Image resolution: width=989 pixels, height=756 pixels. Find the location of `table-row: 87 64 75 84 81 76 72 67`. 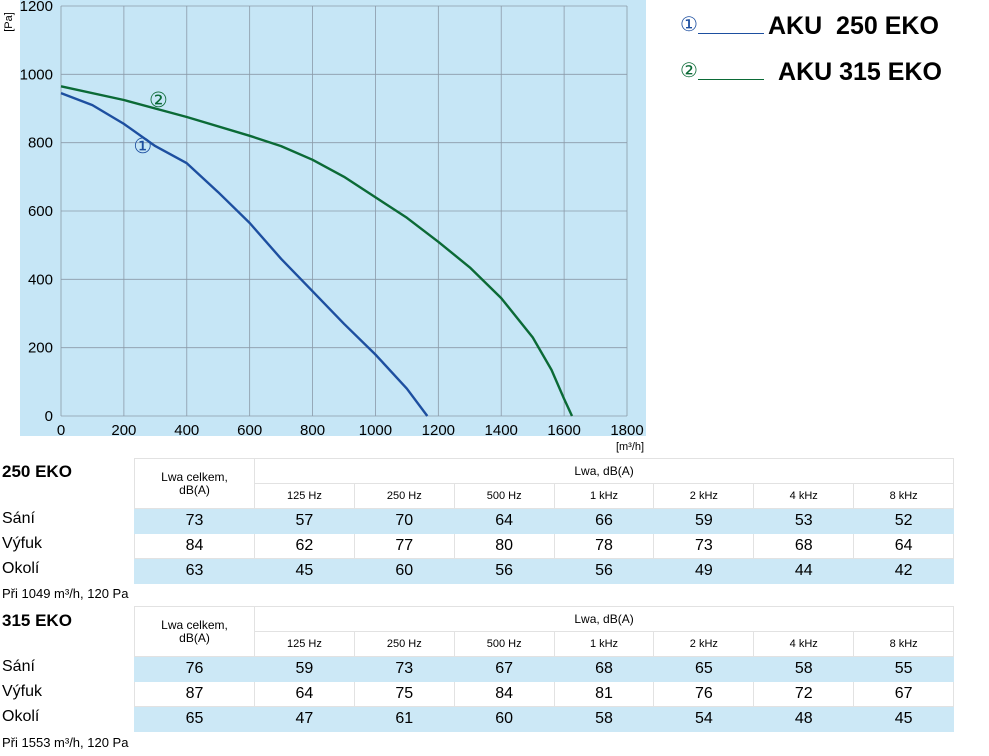

table-row: 87 64 75 84 81 76 72 67 is located at coordinates (544, 694).